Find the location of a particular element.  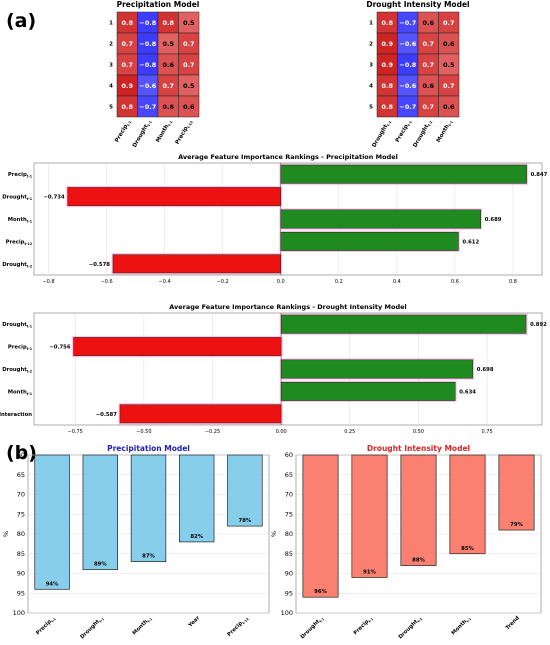

x-tick-label: −0.8 is located at coordinates (48, 282).